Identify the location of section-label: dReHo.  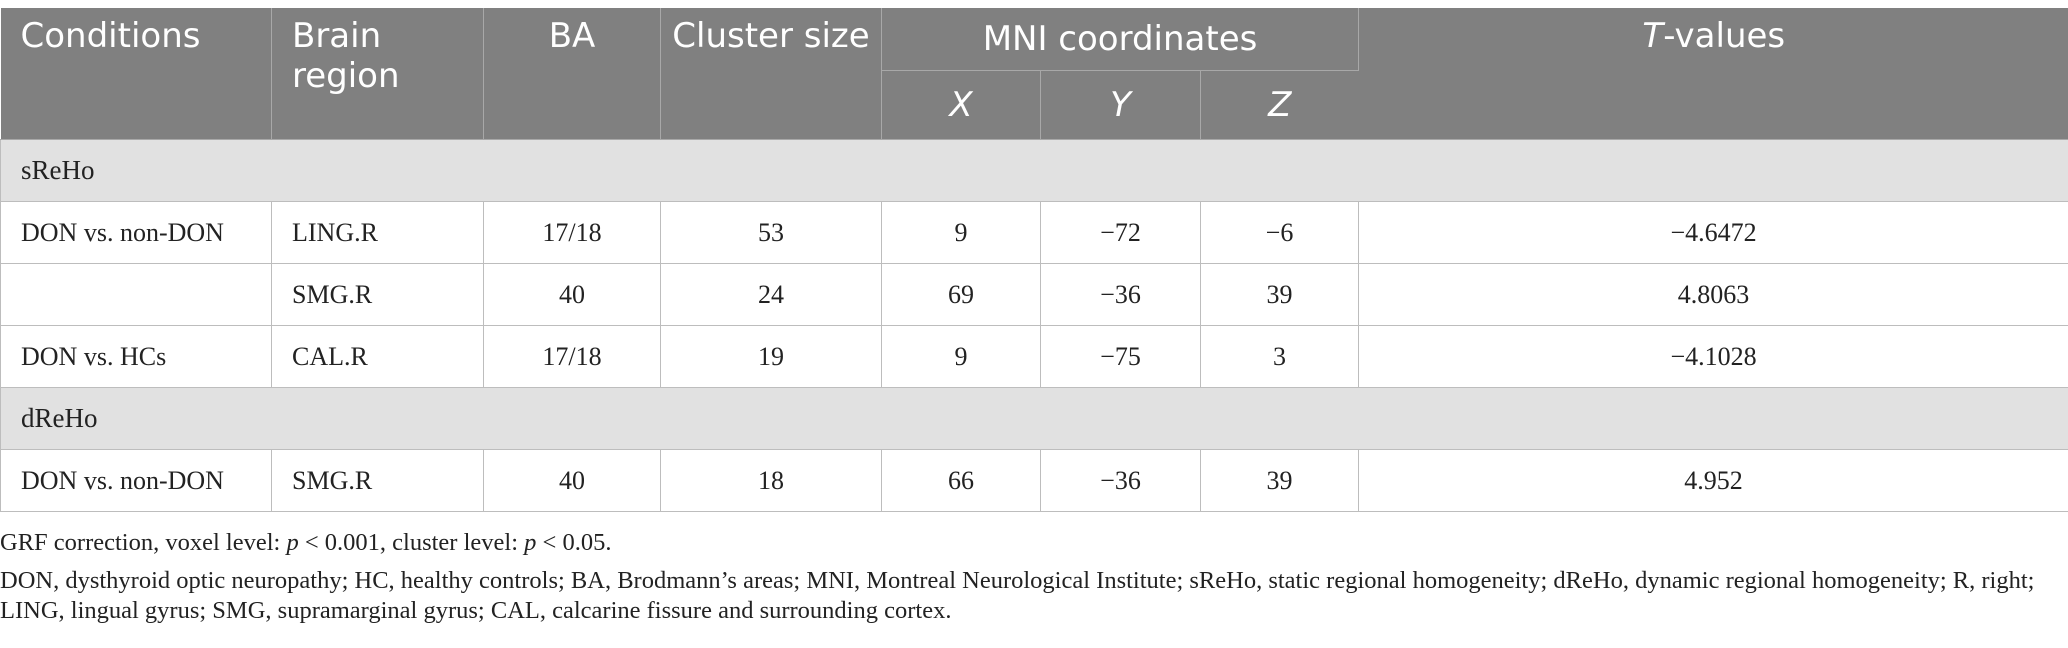
(1034, 418).